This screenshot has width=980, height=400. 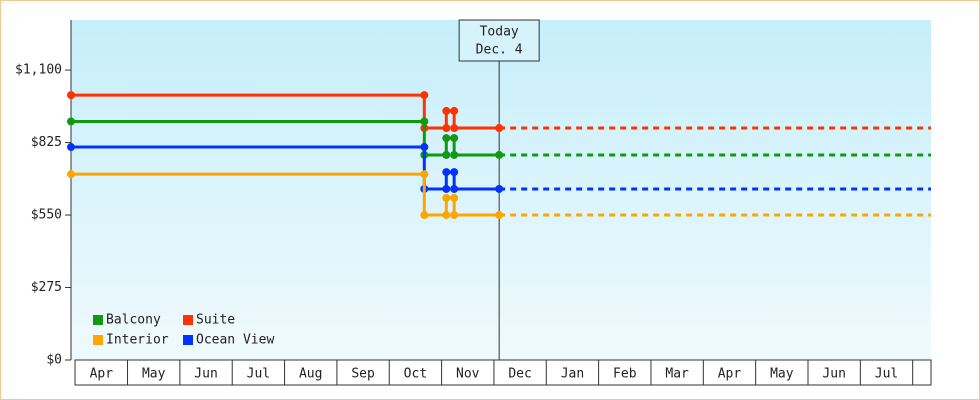 What do you see at coordinates (38, 70) in the screenshot?
I see `y-tick-label: $1,100` at bounding box center [38, 70].